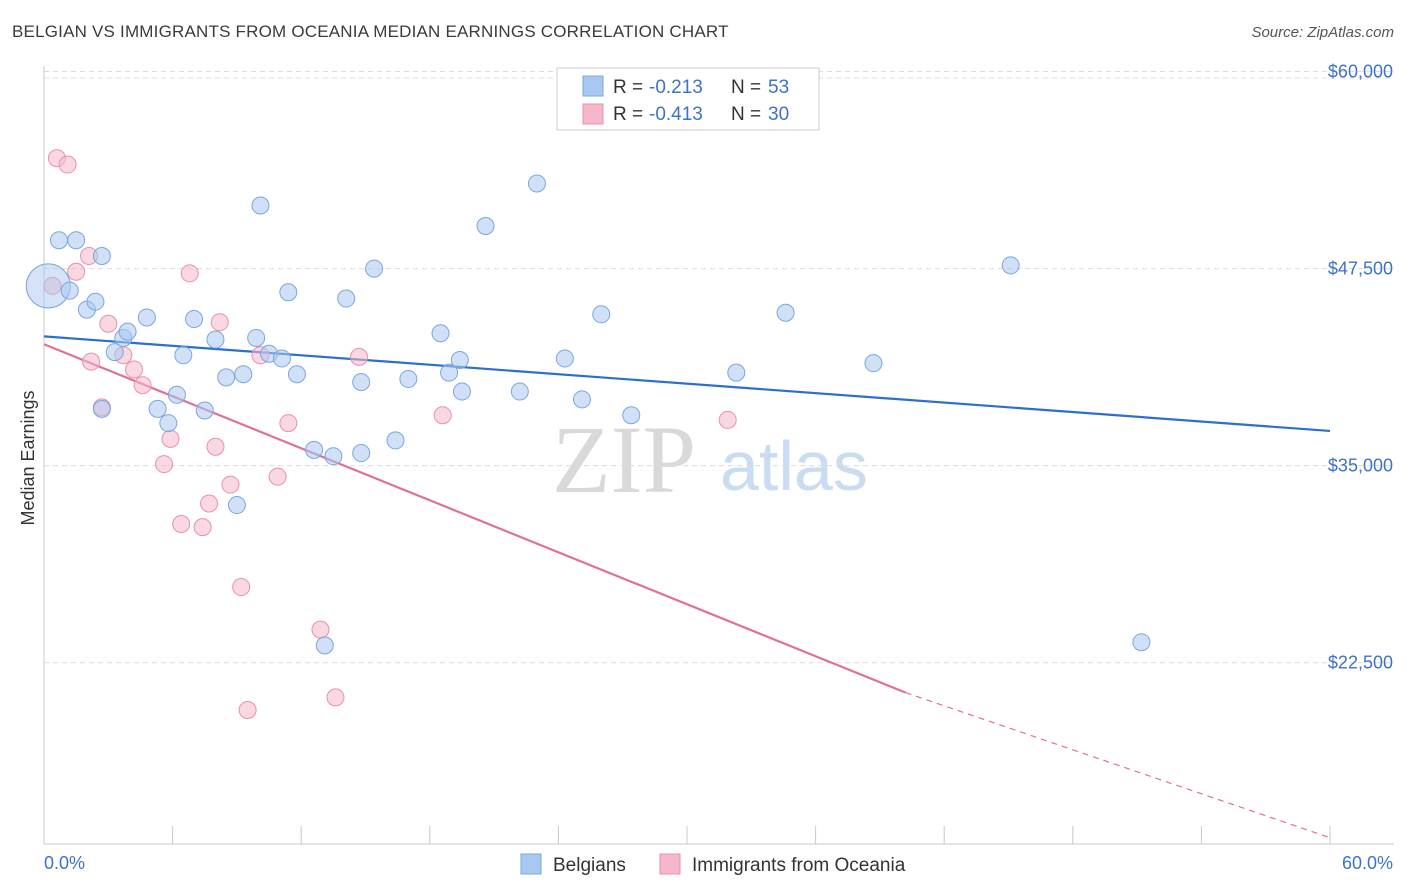  I want to click on source-label: Source: ZipAtlas.com, so click(1322, 32).